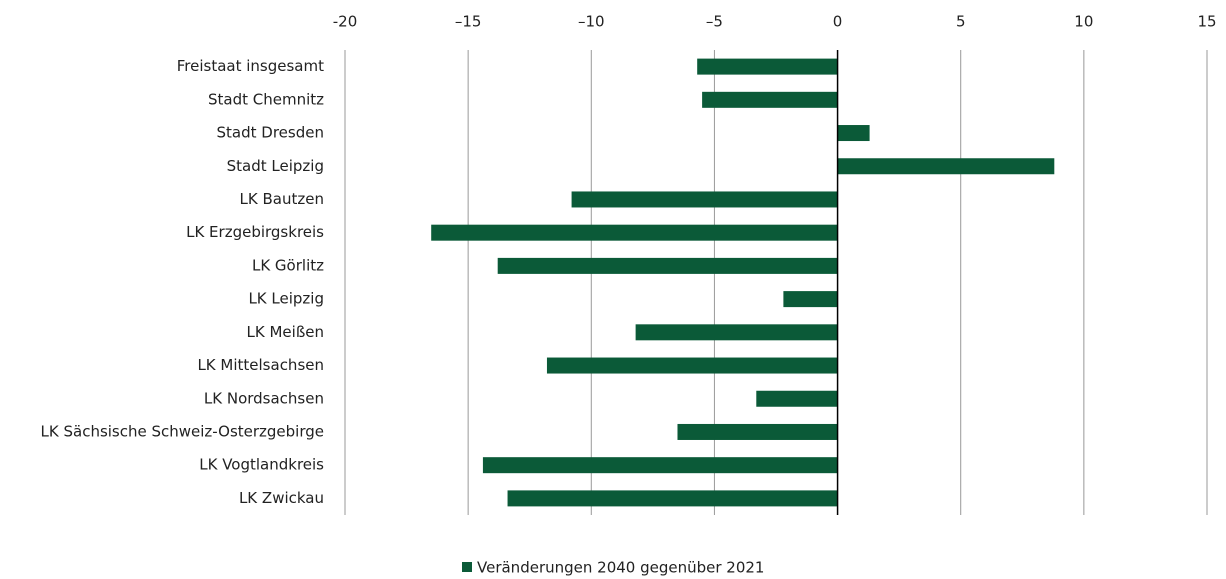 The image size is (1226, 579). I want to click on y-tick-label: LK Nordsachsen, so click(264, 398).